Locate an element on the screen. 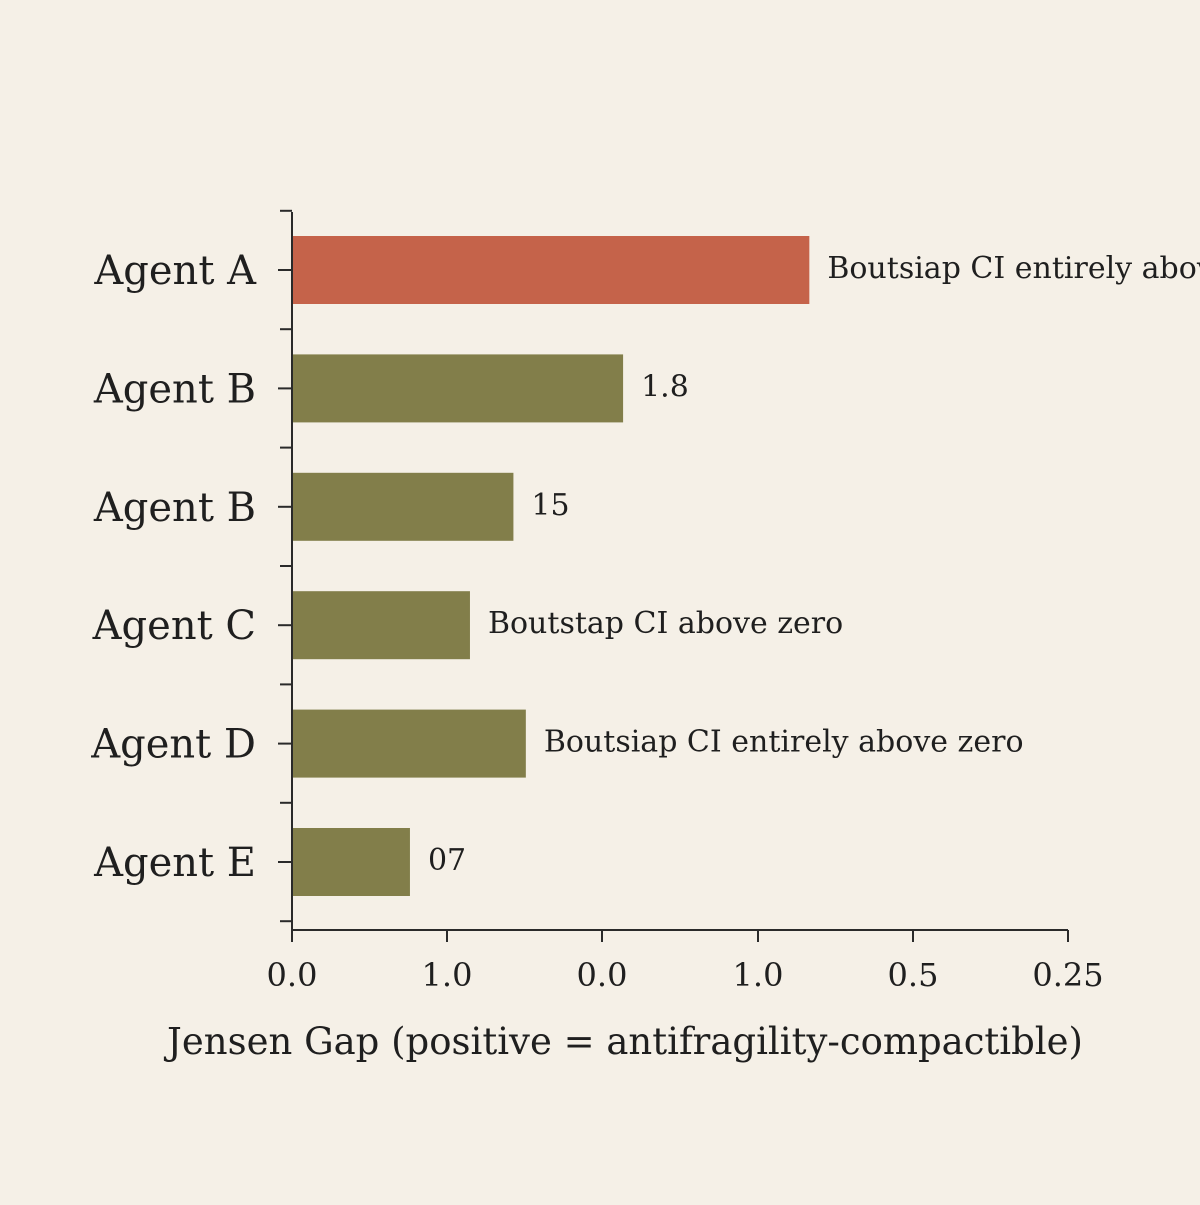  data-label: 15 is located at coordinates (550, 505).